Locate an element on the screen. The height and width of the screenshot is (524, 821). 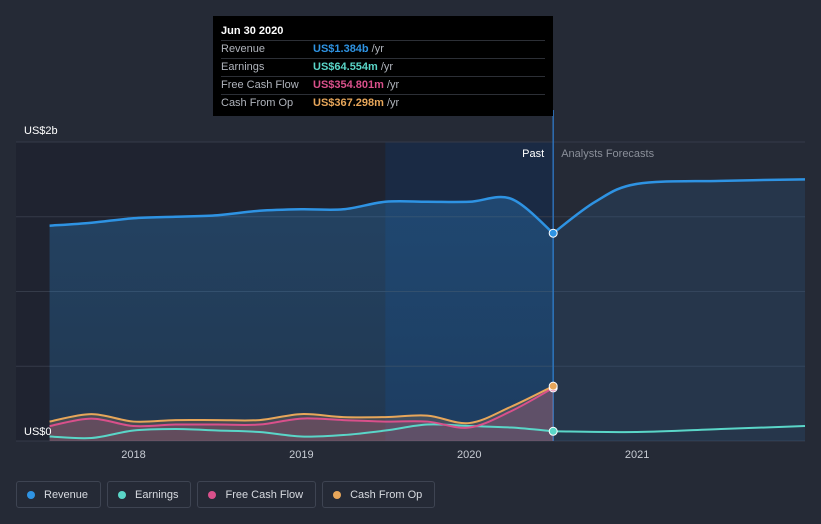
legend-label: Revenue is located at coordinates (66, 494).